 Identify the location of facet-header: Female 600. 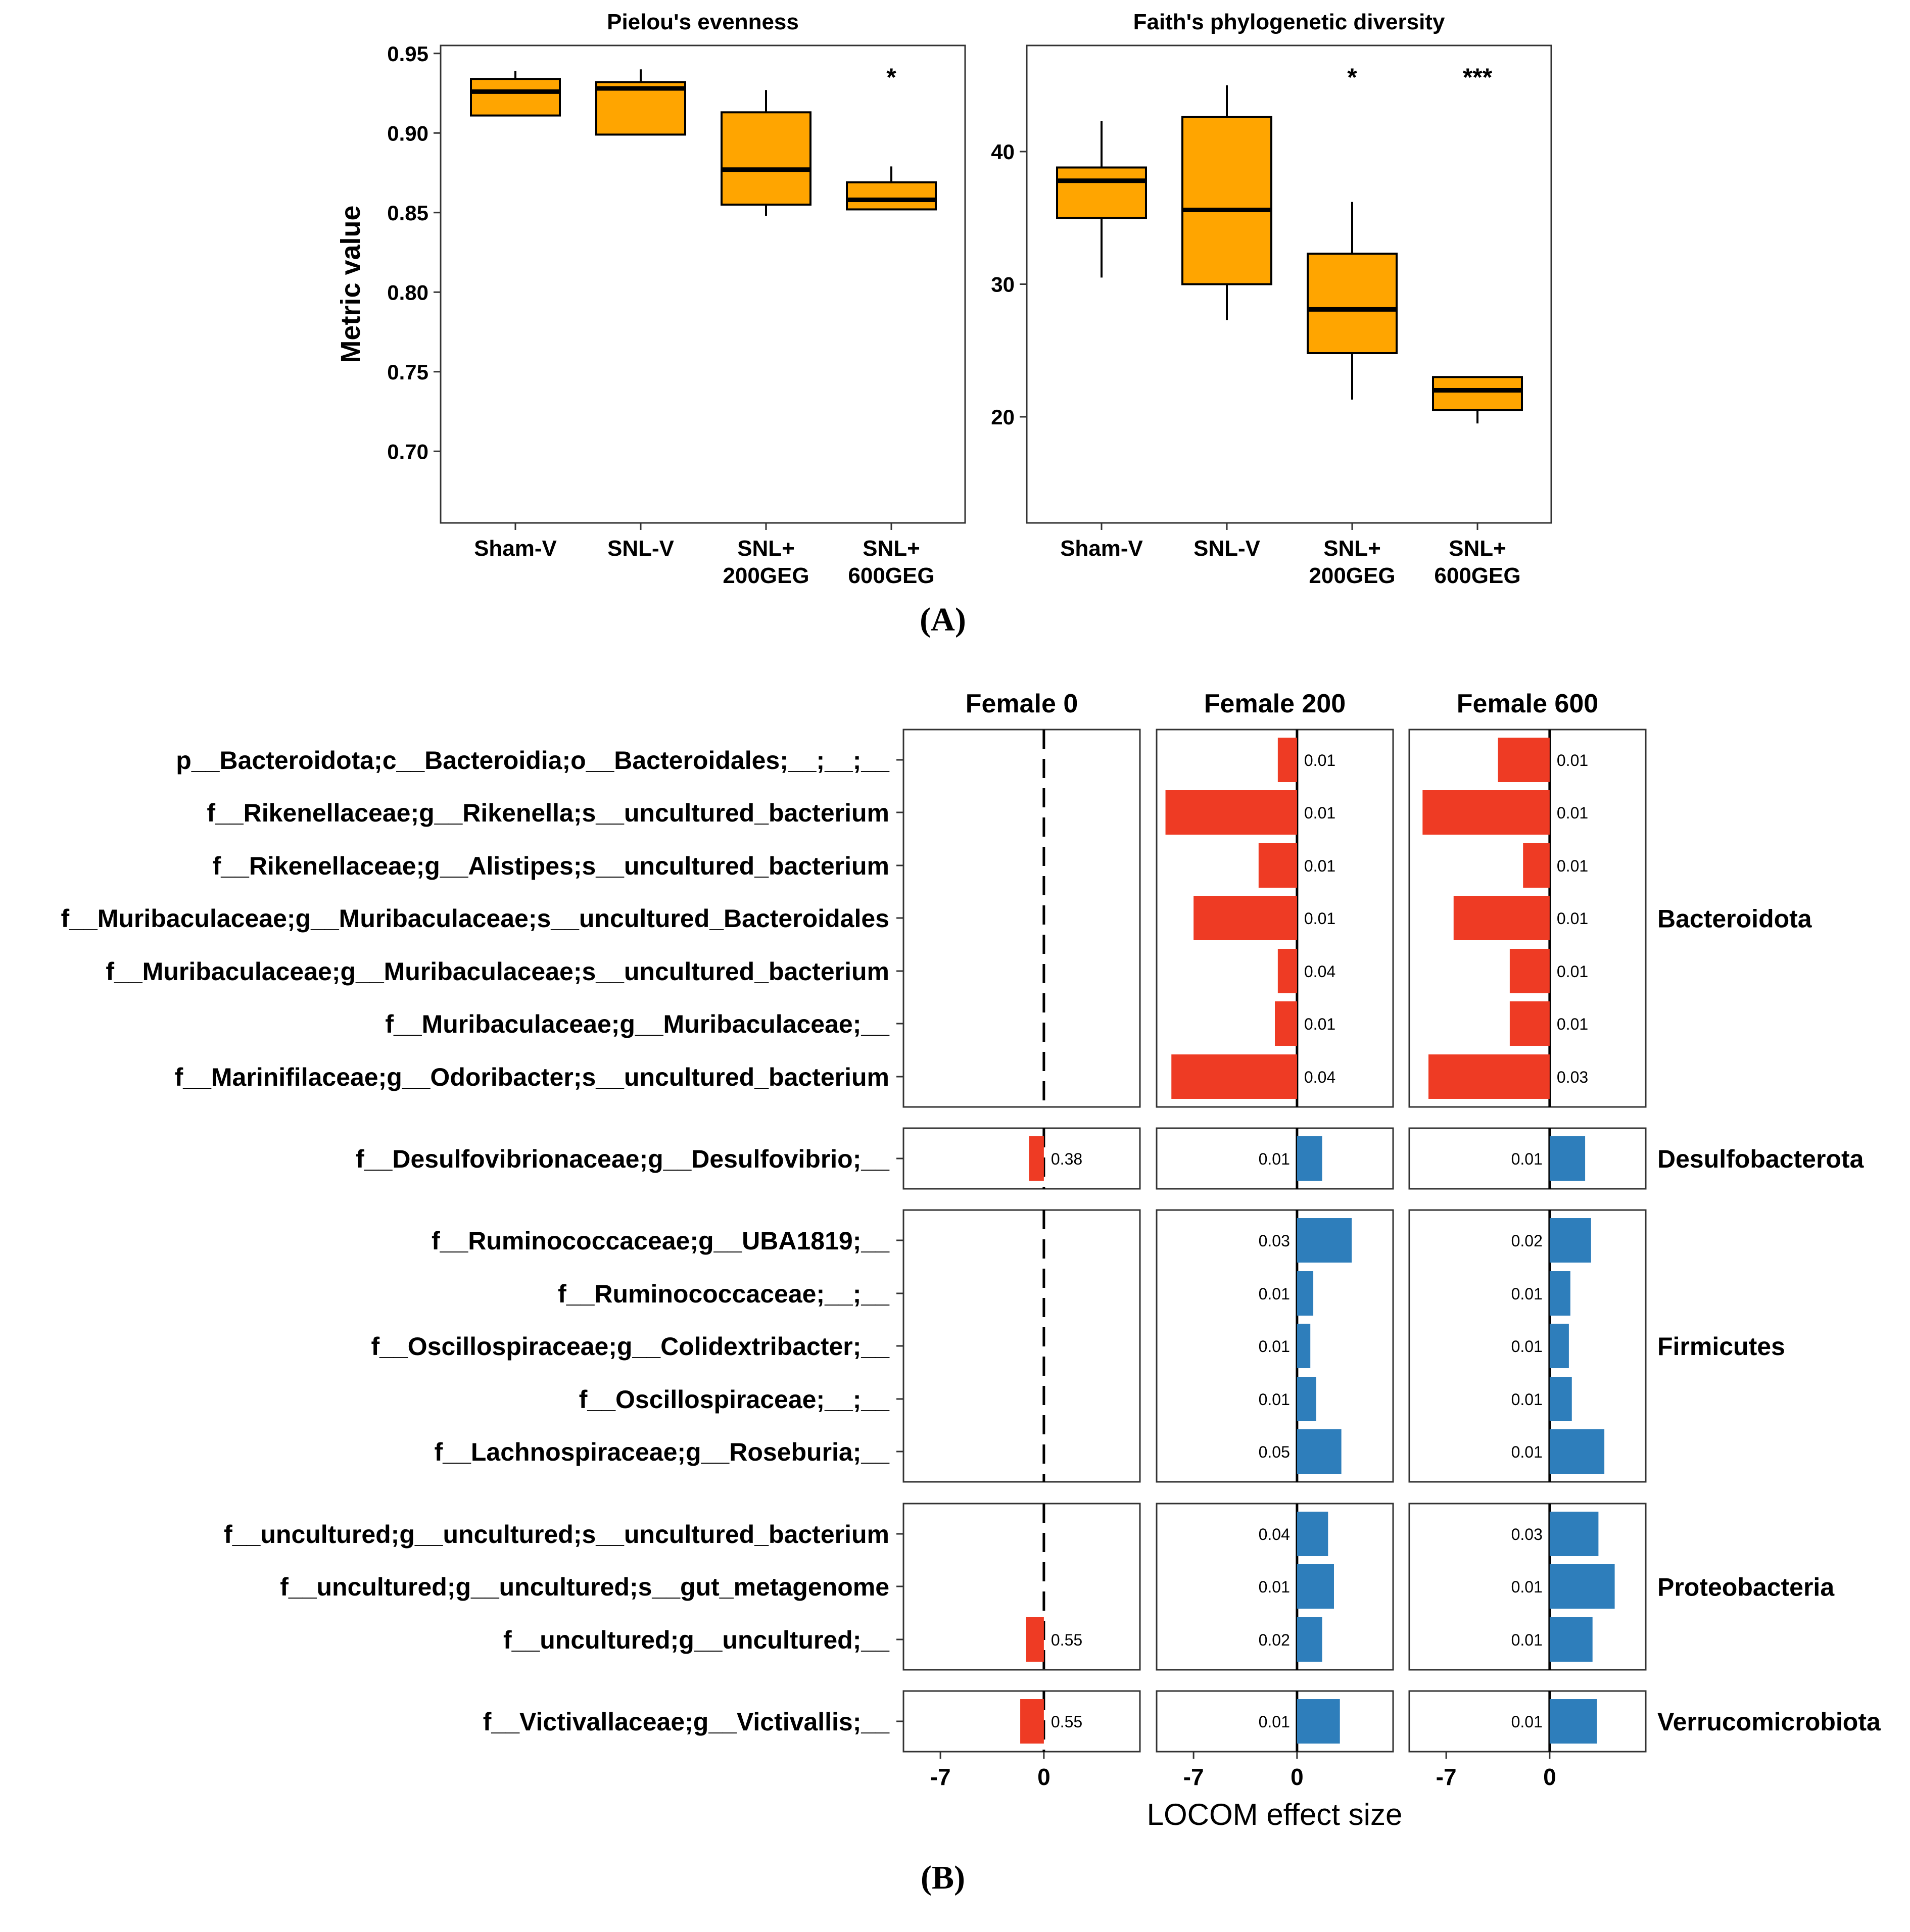
(1528, 704).